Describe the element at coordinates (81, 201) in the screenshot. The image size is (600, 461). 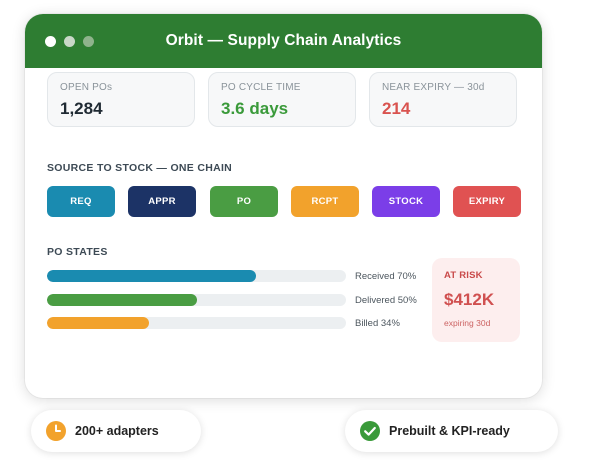
I see `stage-req-button: REQ` at that location.